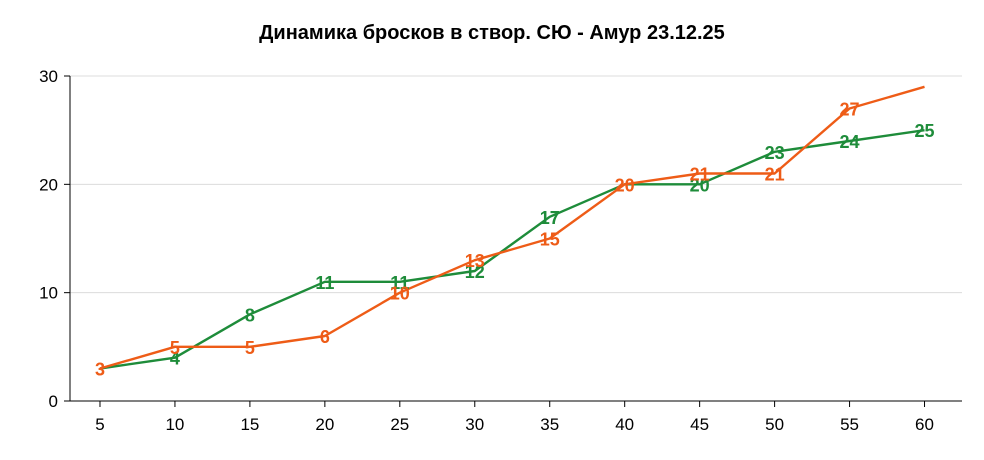  I want to click on x-tick-label: 40, so click(624, 424).